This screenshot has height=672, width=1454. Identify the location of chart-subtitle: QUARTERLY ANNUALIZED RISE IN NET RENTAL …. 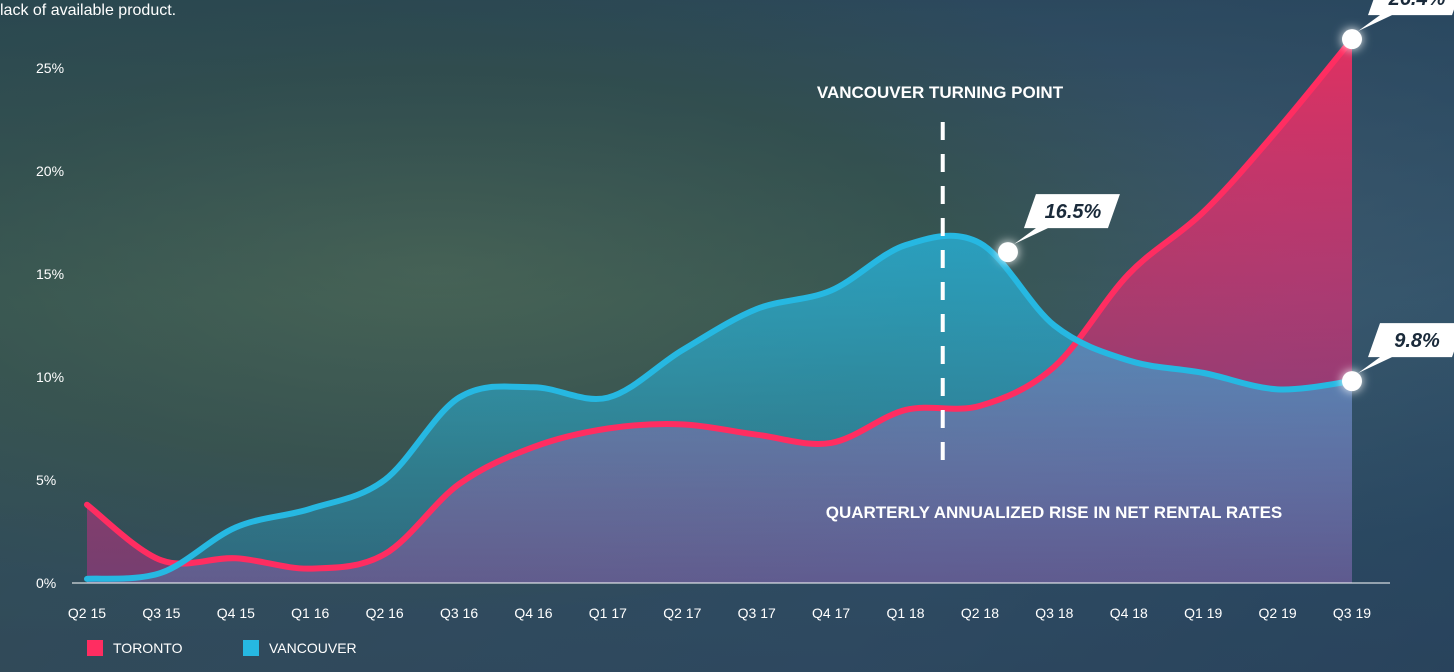
(1054, 512).